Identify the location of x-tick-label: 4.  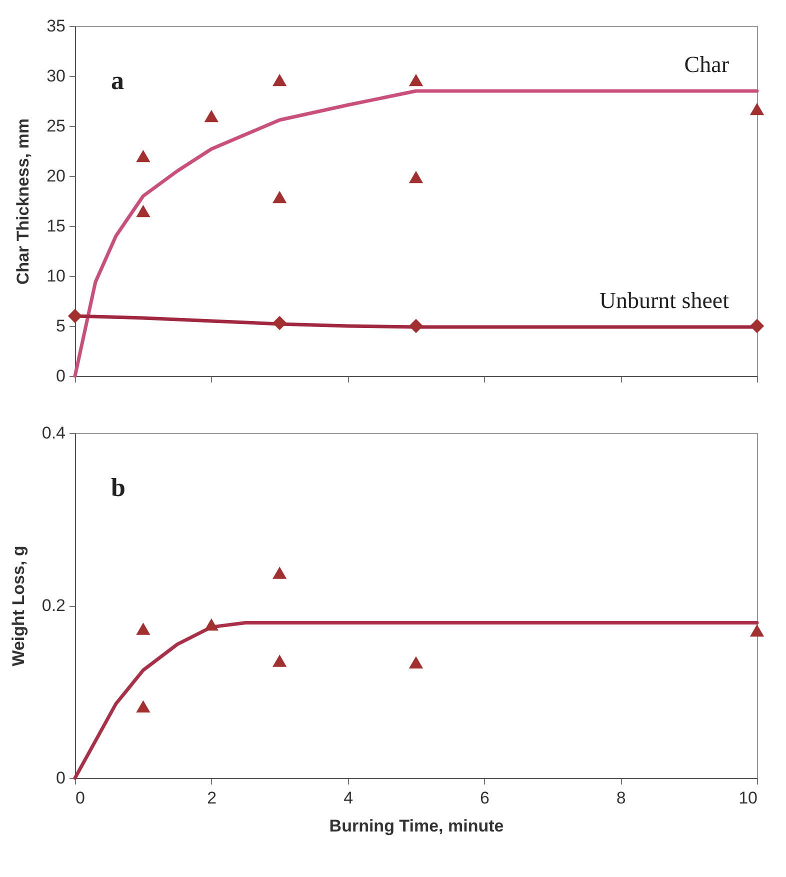
(349, 798).